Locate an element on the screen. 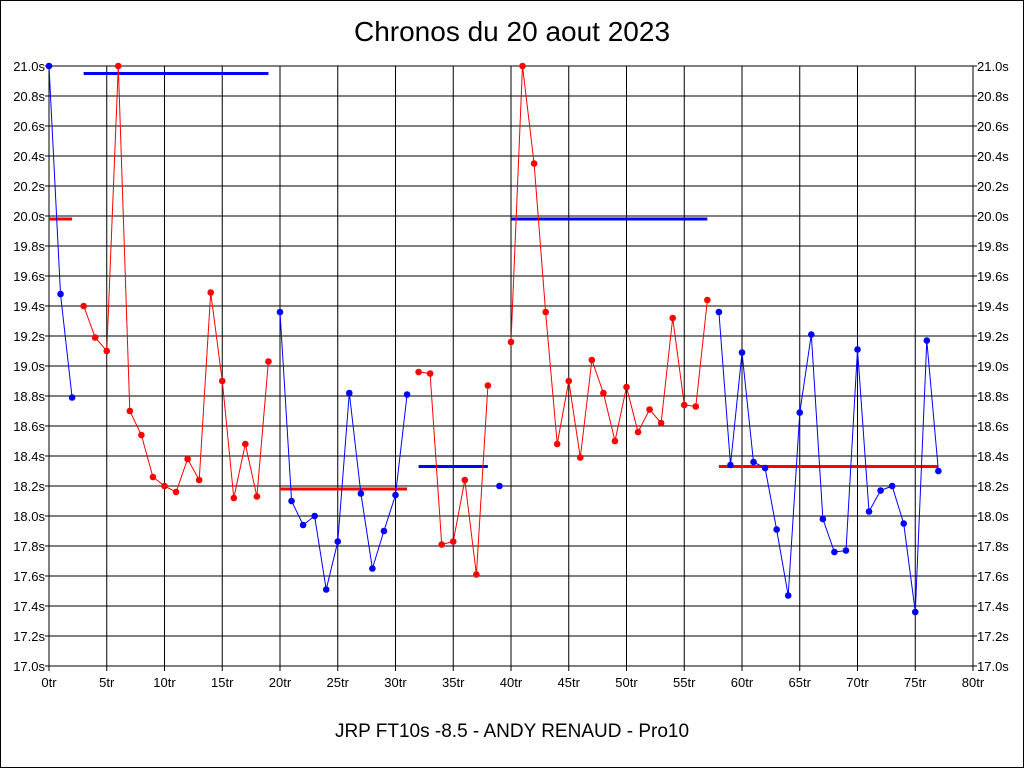  y-tick-label-left: 17.8s is located at coordinates (29, 546).